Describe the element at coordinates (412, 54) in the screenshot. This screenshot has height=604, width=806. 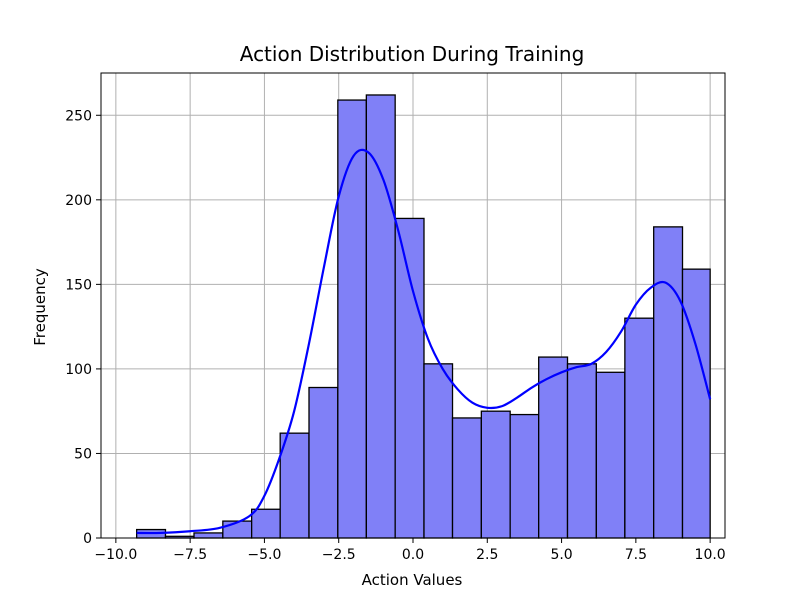
I see `chart-title: Action Distribution During Training` at that location.